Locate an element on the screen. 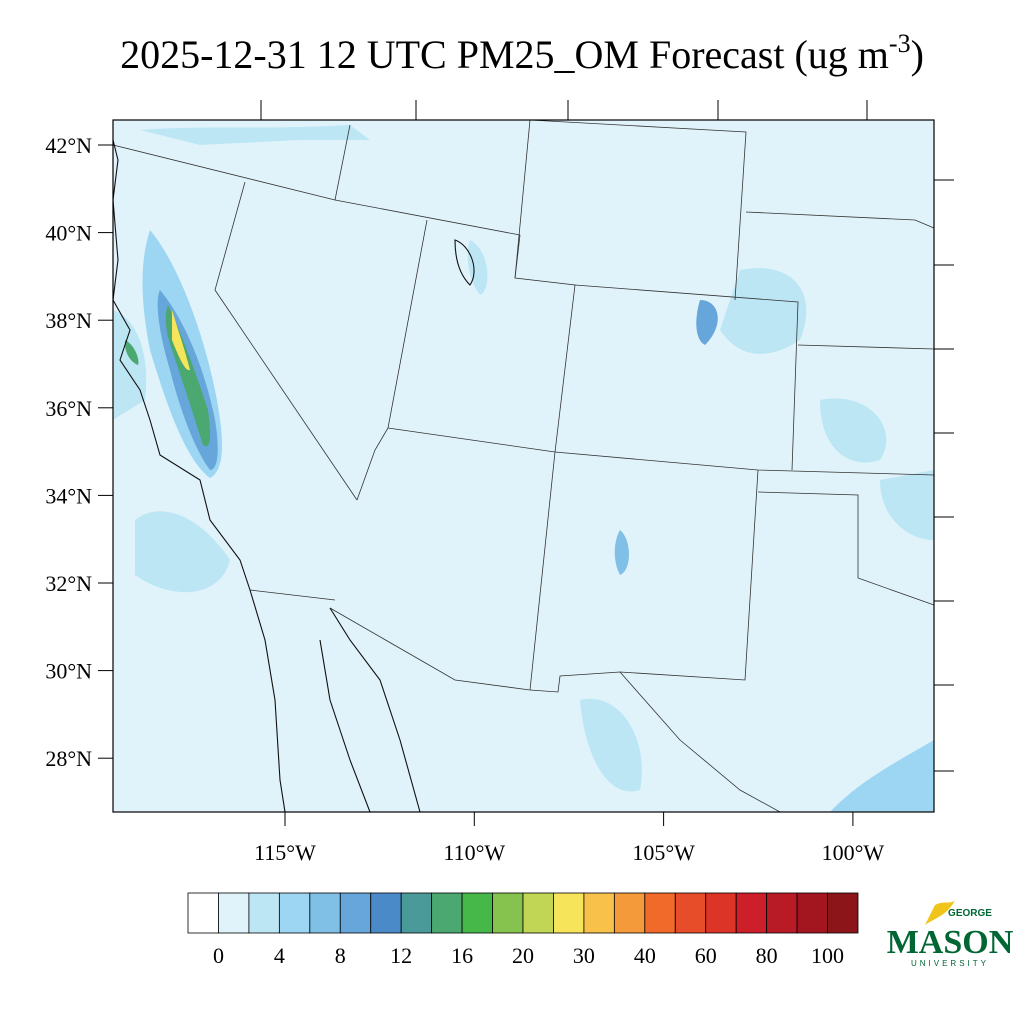 This screenshot has width=1024, height=1024. lat-label: 36°N is located at coordinates (68, 408).